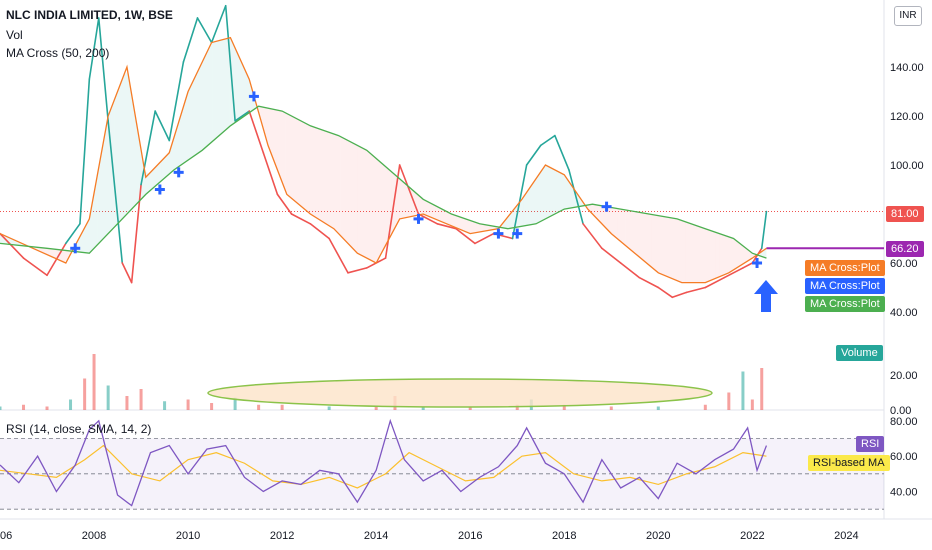 This screenshot has height=550, width=932. What do you see at coordinates (845, 304) in the screenshot?
I see `ma-cross-tag-green: MA Cross:Plot` at bounding box center [845, 304].